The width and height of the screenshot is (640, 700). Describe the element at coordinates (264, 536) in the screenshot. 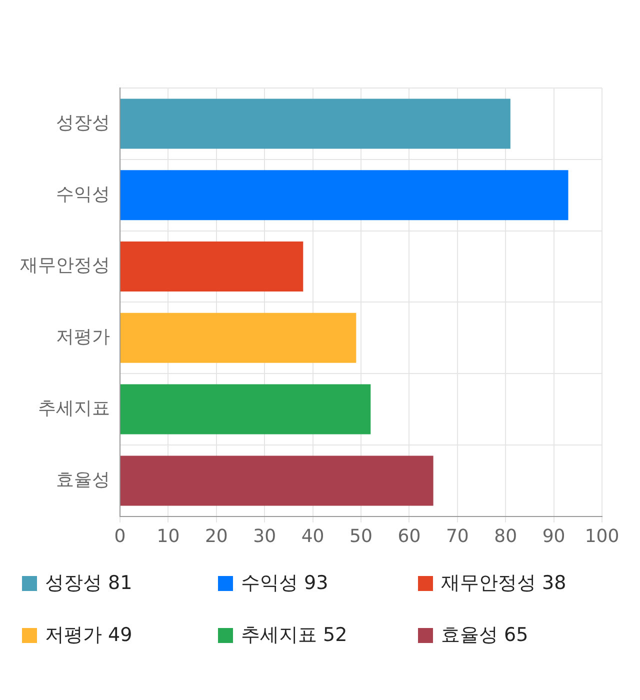

I see `x-tick-label: 30` at that location.